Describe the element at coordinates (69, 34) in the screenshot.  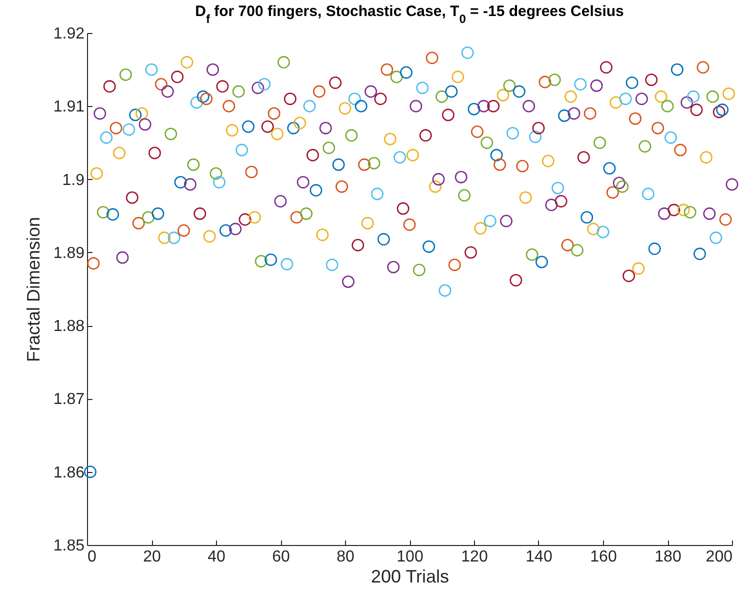
I see `y-tick-label: 1.92` at that location.